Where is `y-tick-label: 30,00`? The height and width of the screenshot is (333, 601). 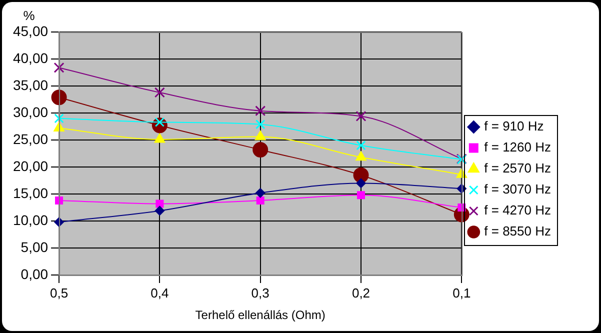 y-tick-label: 30,00 is located at coordinates (30, 112).